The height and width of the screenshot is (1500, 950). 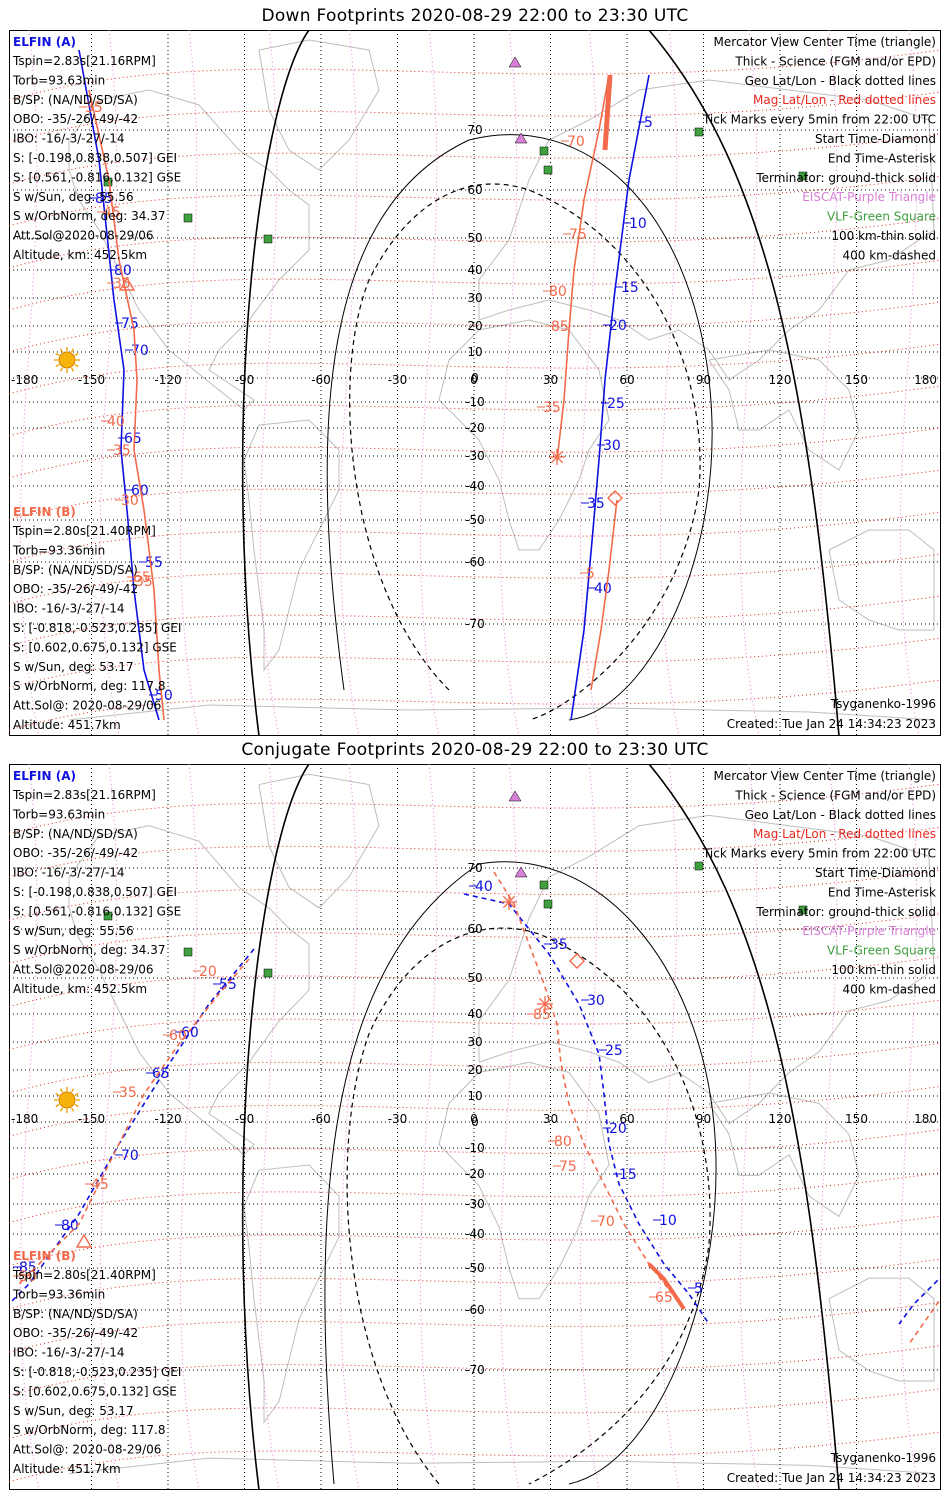 I want to click on lon-tick-label: 30, so click(x=550, y=380).